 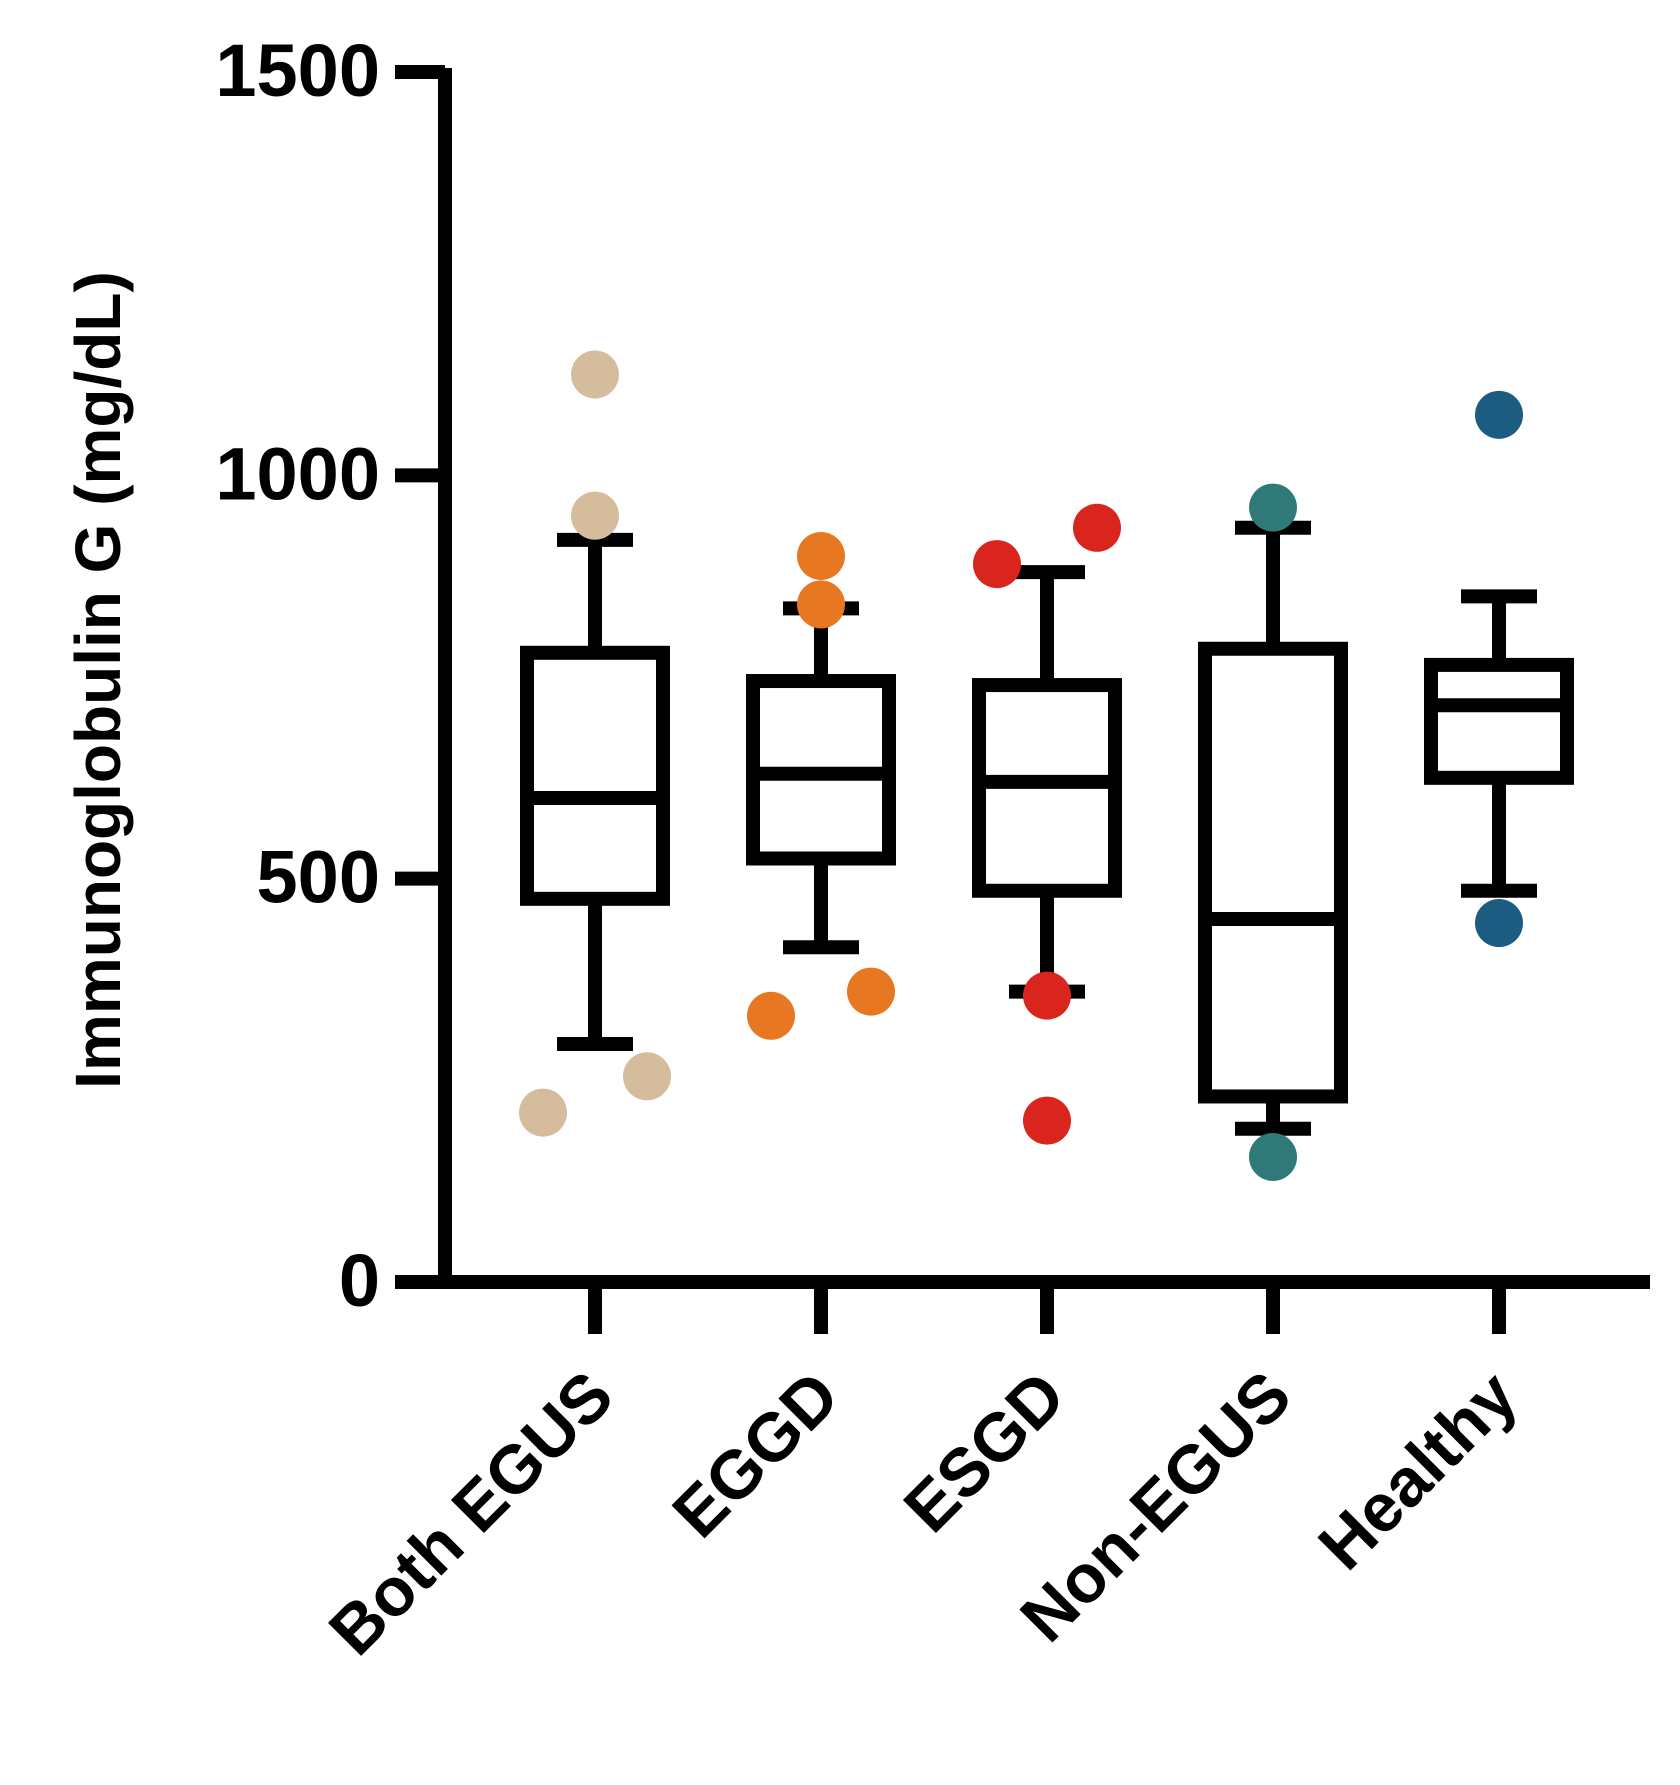 I want to click on y-axis-label: Immunoglobulin G (mg/dL), so click(x=98, y=680).